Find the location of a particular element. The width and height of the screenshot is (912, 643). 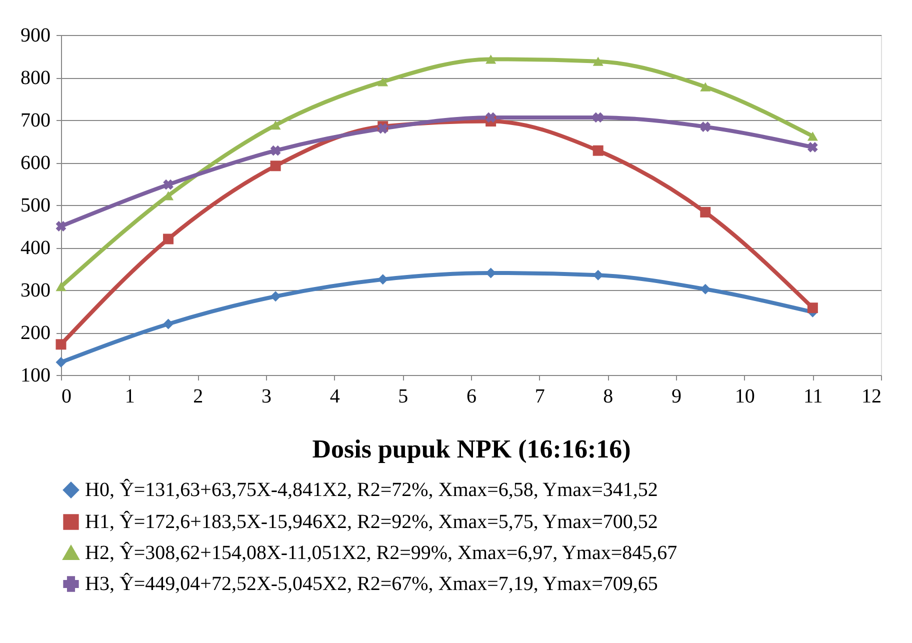

y-tick-label: 300 is located at coordinates (35, 291).